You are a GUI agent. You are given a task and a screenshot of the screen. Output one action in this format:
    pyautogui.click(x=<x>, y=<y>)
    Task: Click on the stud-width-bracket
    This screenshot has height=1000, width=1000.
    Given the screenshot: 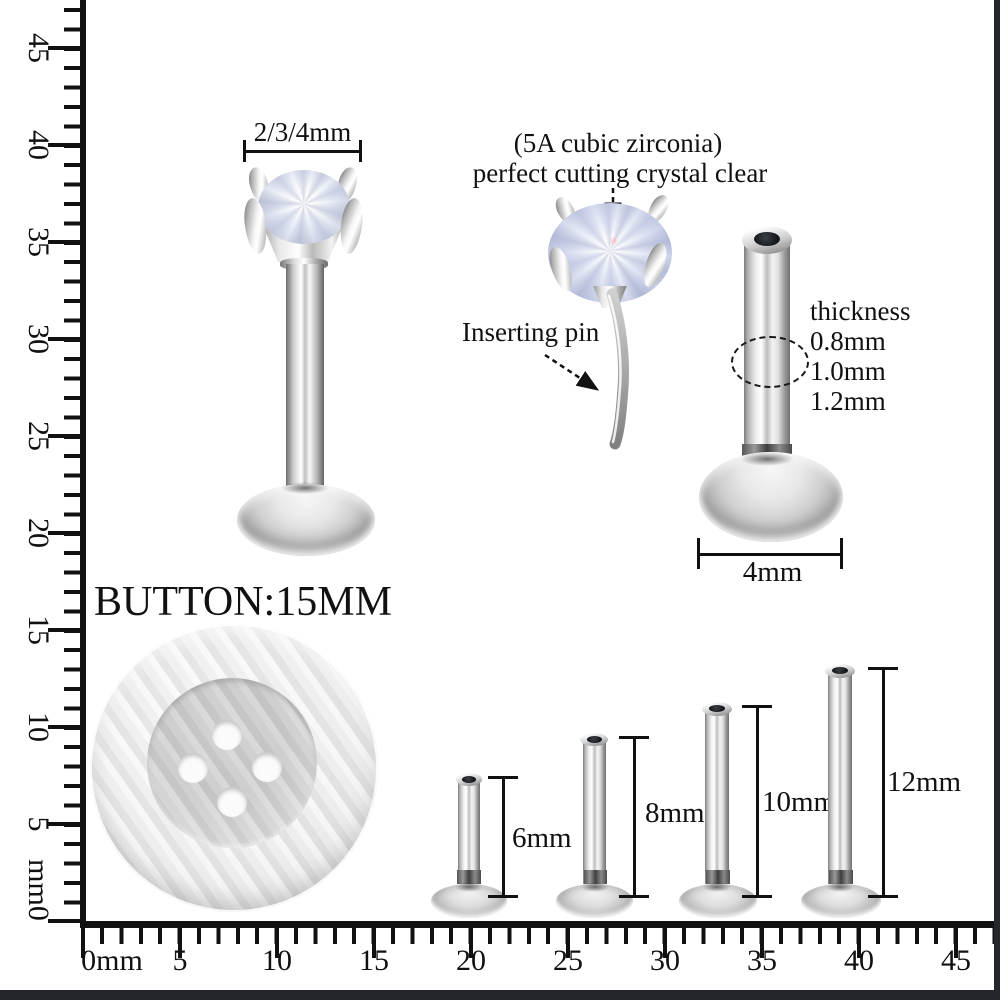 What is the action you would take?
    pyautogui.click(x=303, y=151)
    